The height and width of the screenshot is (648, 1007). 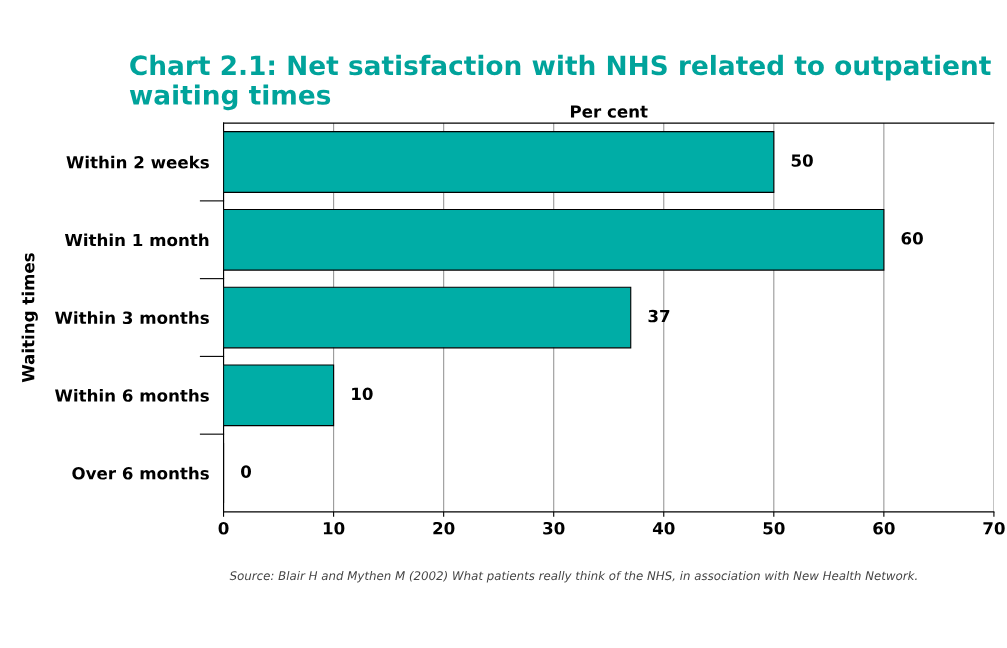 I want to click on x-tick-label: 40, so click(x=663, y=528).